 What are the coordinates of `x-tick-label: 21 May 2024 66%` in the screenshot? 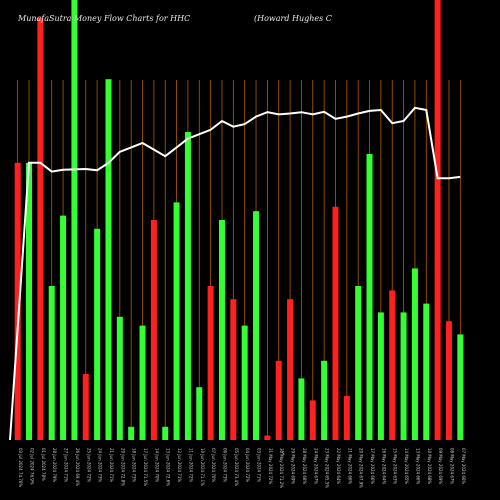 It's located at (349, 466).